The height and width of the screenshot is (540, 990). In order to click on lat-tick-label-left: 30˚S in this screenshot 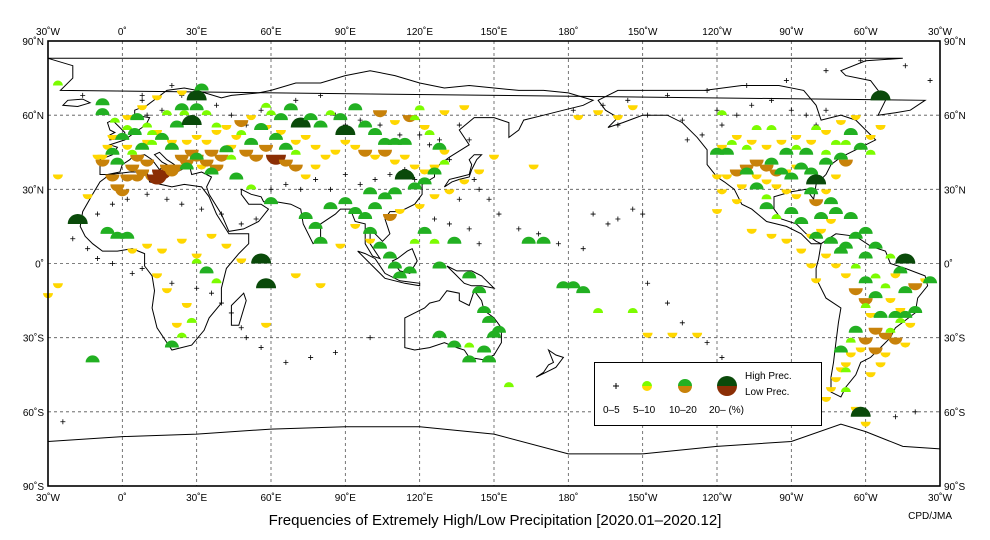, I will do `click(33, 339)`.